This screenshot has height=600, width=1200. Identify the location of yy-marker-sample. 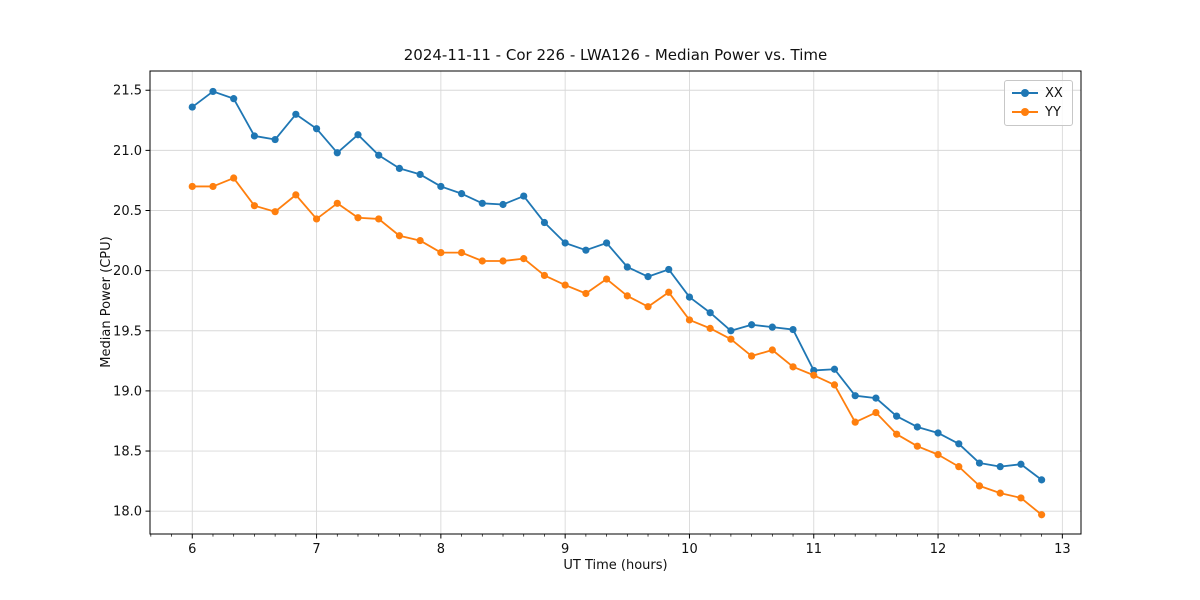
(1025, 112).